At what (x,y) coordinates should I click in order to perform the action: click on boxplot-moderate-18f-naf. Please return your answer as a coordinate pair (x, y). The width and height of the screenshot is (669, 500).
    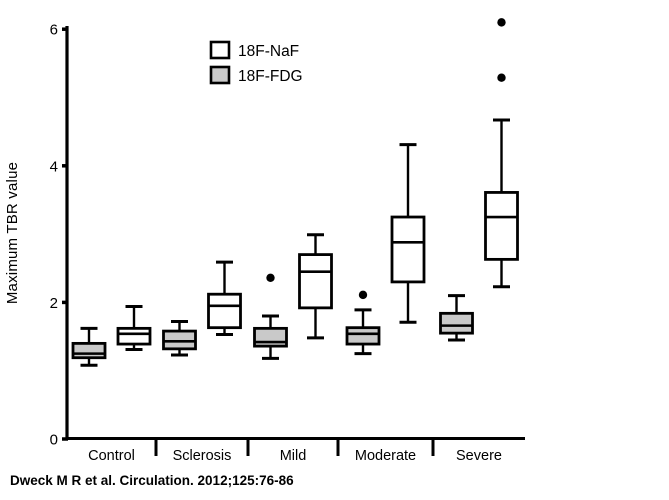
    Looking at the image, I should click on (408, 233).